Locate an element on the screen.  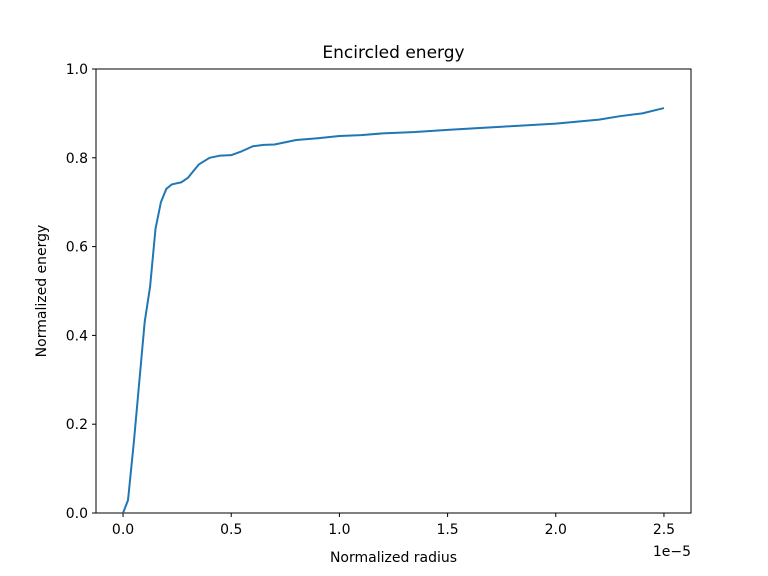
y-tick-label: 0.8 is located at coordinates (77, 159).